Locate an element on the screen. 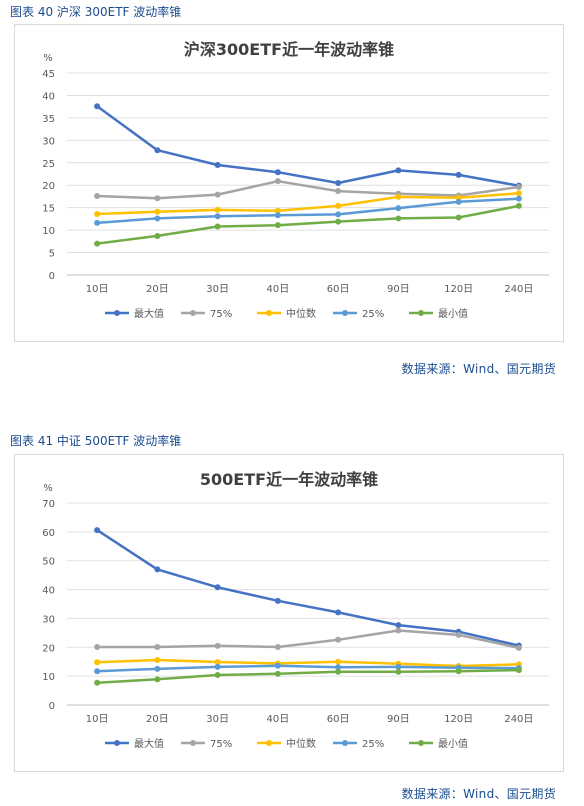  y-tick-label: 0 is located at coordinates (52, 276).